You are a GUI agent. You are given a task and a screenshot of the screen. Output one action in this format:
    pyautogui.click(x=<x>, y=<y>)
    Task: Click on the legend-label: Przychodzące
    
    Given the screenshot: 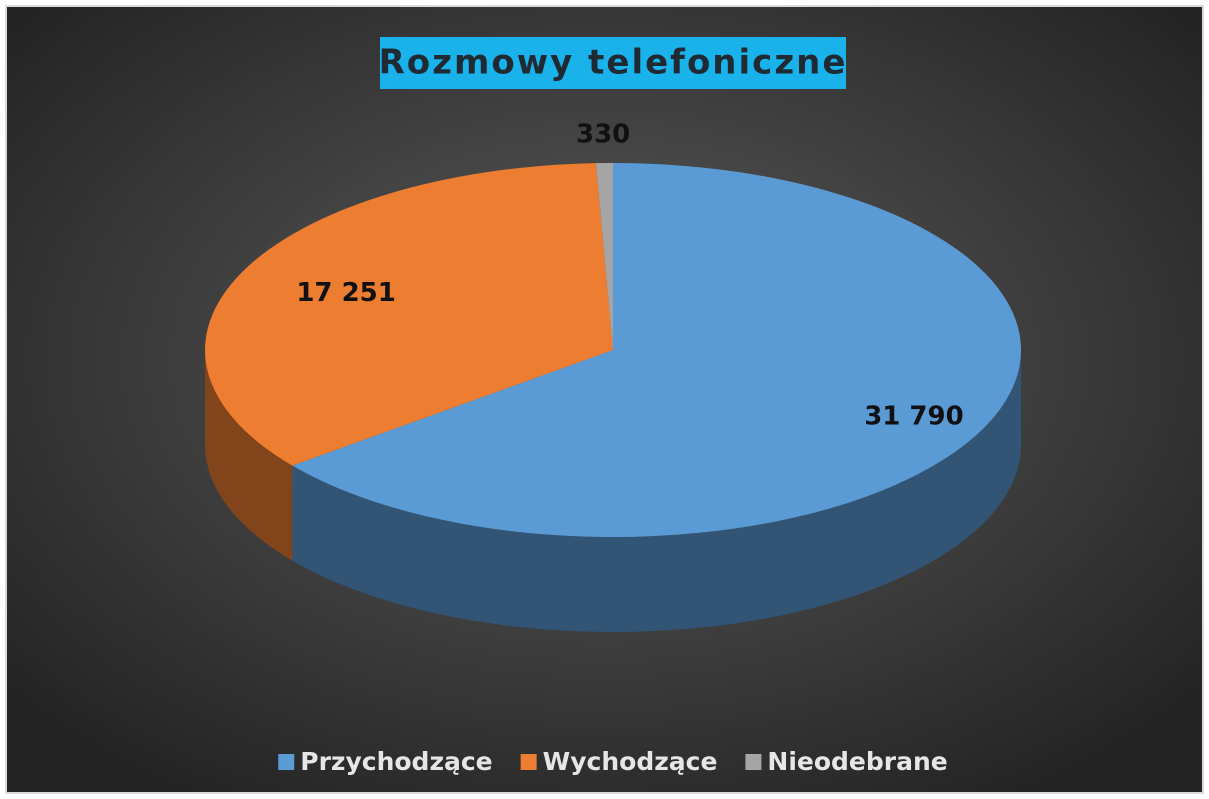 What is the action you would take?
    pyautogui.click(x=396, y=761)
    